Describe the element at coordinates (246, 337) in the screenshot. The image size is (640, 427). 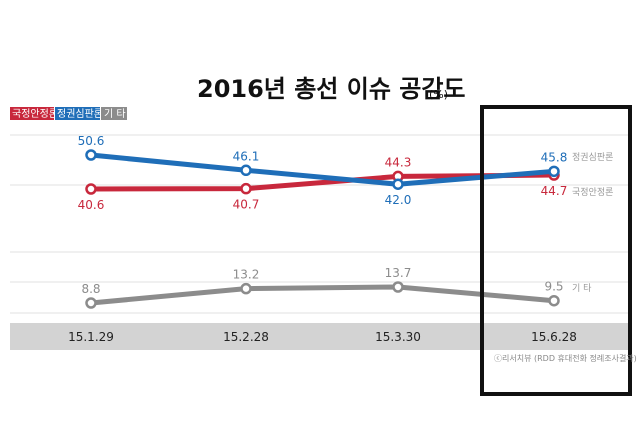
I see `x-tick-label: 15.2.28` at that location.